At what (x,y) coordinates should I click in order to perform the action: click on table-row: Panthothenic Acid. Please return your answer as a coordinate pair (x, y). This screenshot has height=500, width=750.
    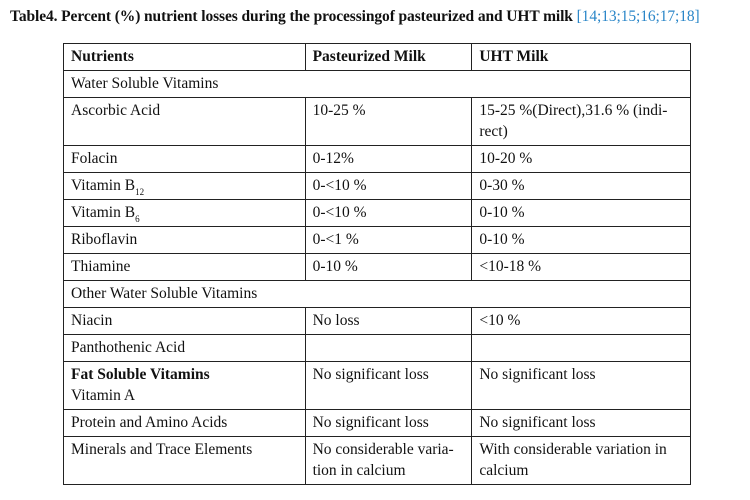
    Looking at the image, I should click on (377, 348).